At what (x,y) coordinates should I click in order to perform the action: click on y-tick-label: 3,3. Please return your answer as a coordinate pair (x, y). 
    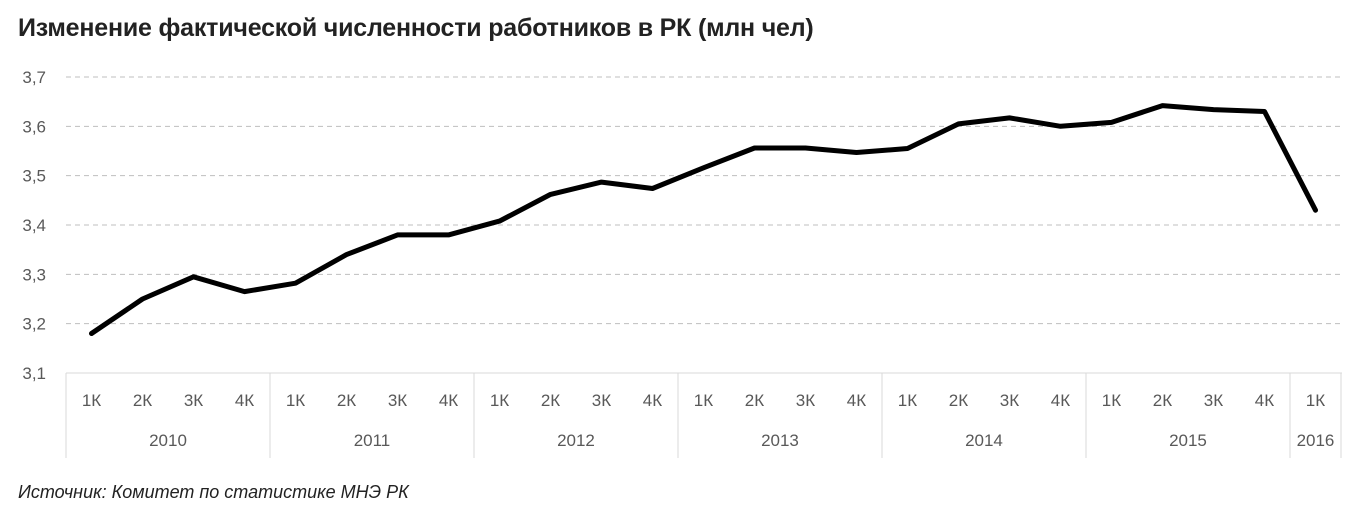
    Looking at the image, I should click on (34, 274).